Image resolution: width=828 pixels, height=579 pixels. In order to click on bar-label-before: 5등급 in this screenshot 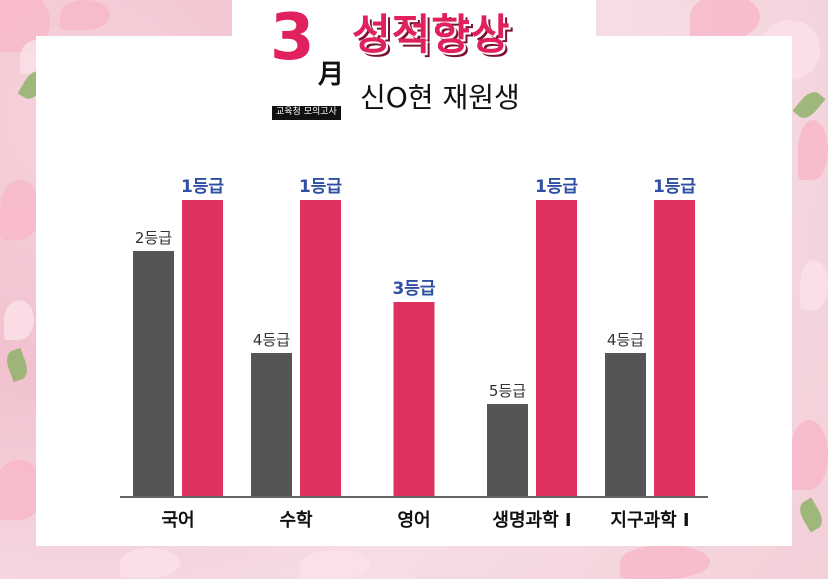, I will do `click(507, 391)`.